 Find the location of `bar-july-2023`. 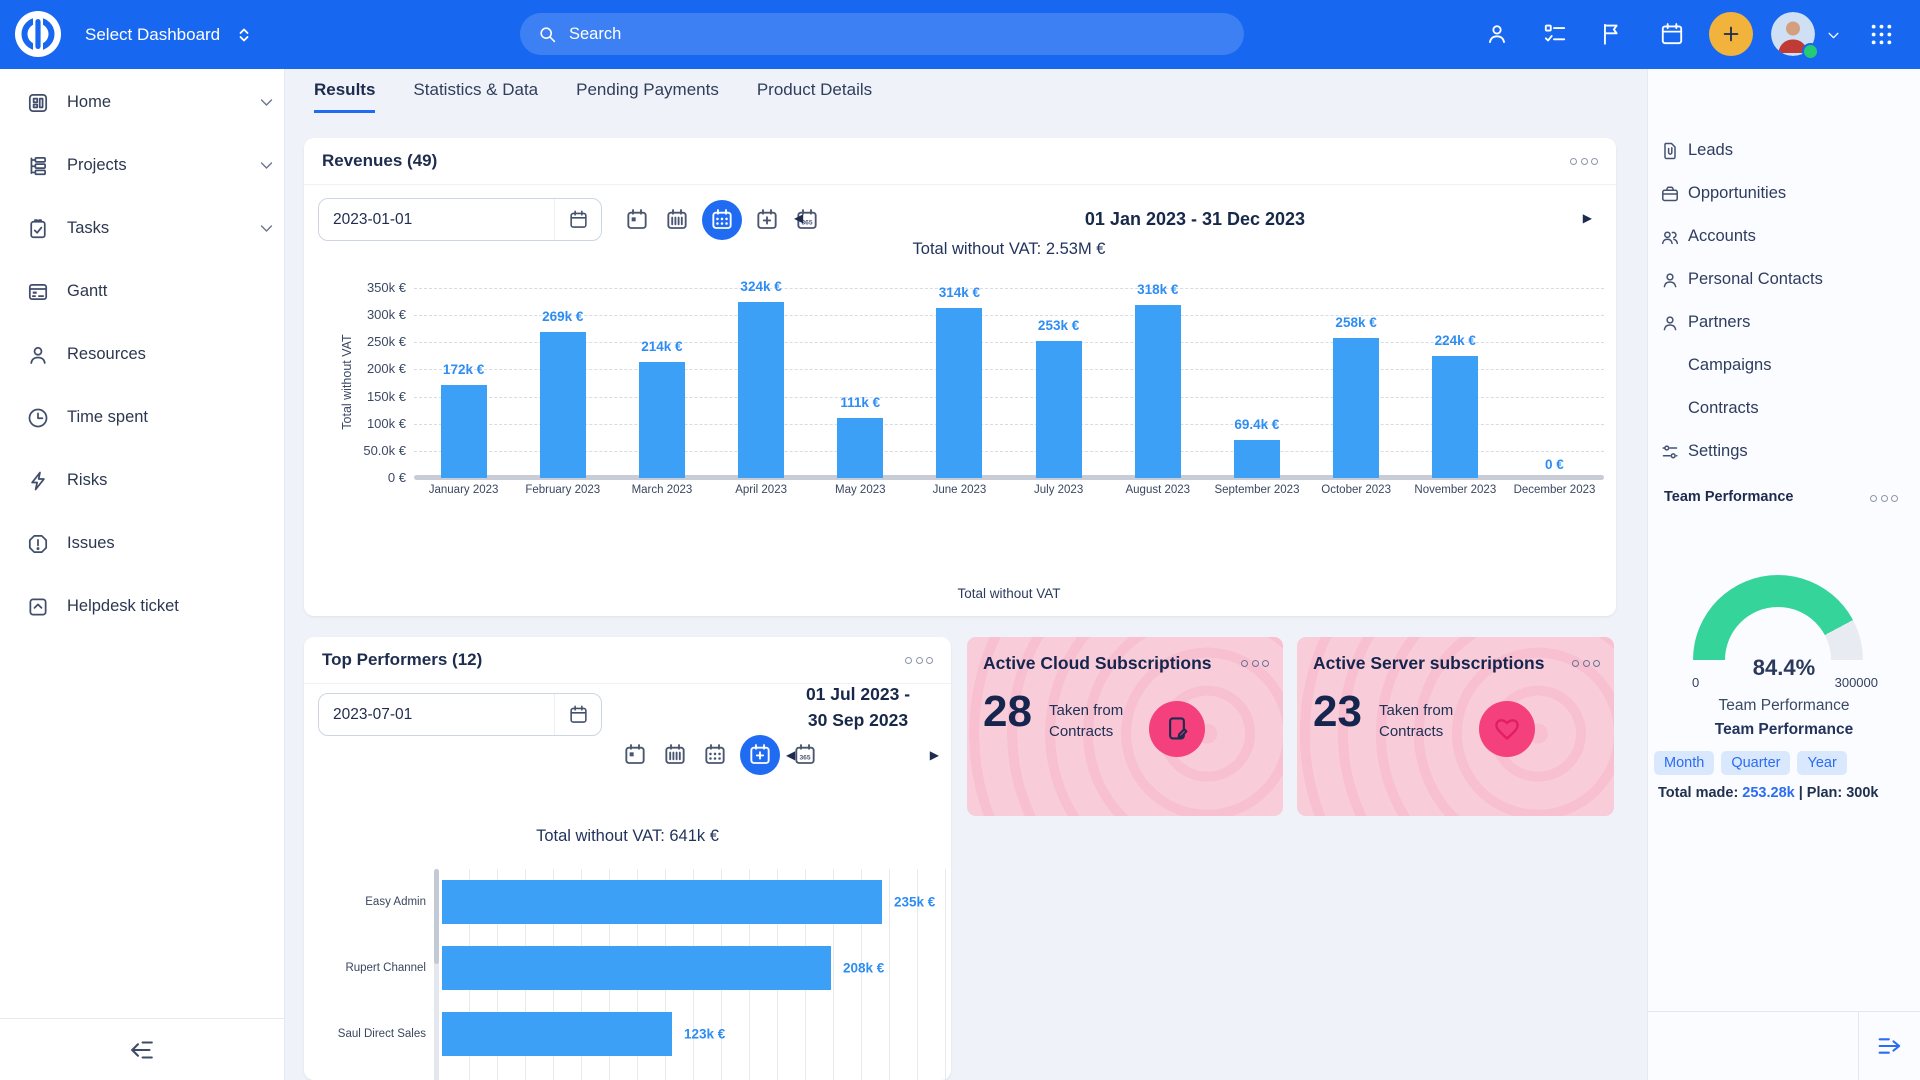

bar-july-2023 is located at coordinates (1058, 409).